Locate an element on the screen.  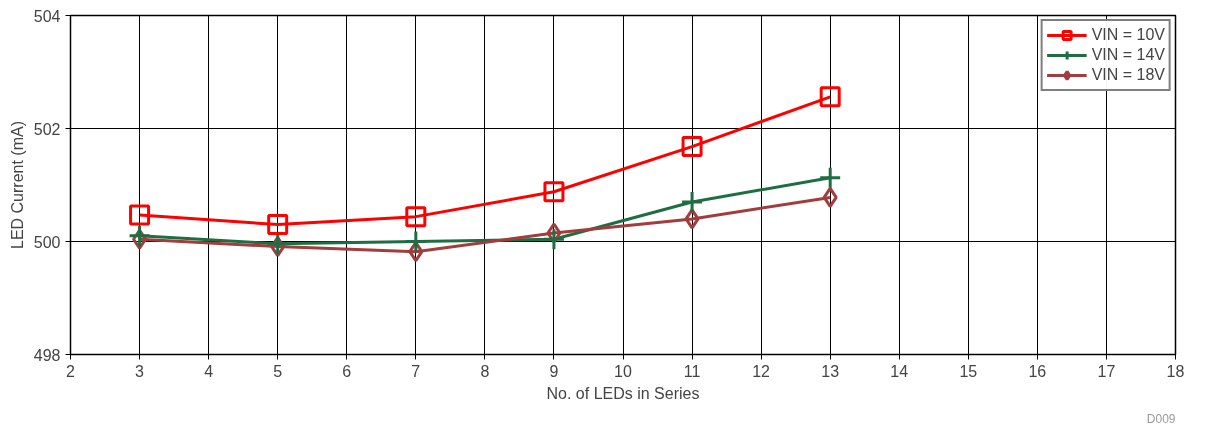
x-tick-label: 7 is located at coordinates (416, 371).